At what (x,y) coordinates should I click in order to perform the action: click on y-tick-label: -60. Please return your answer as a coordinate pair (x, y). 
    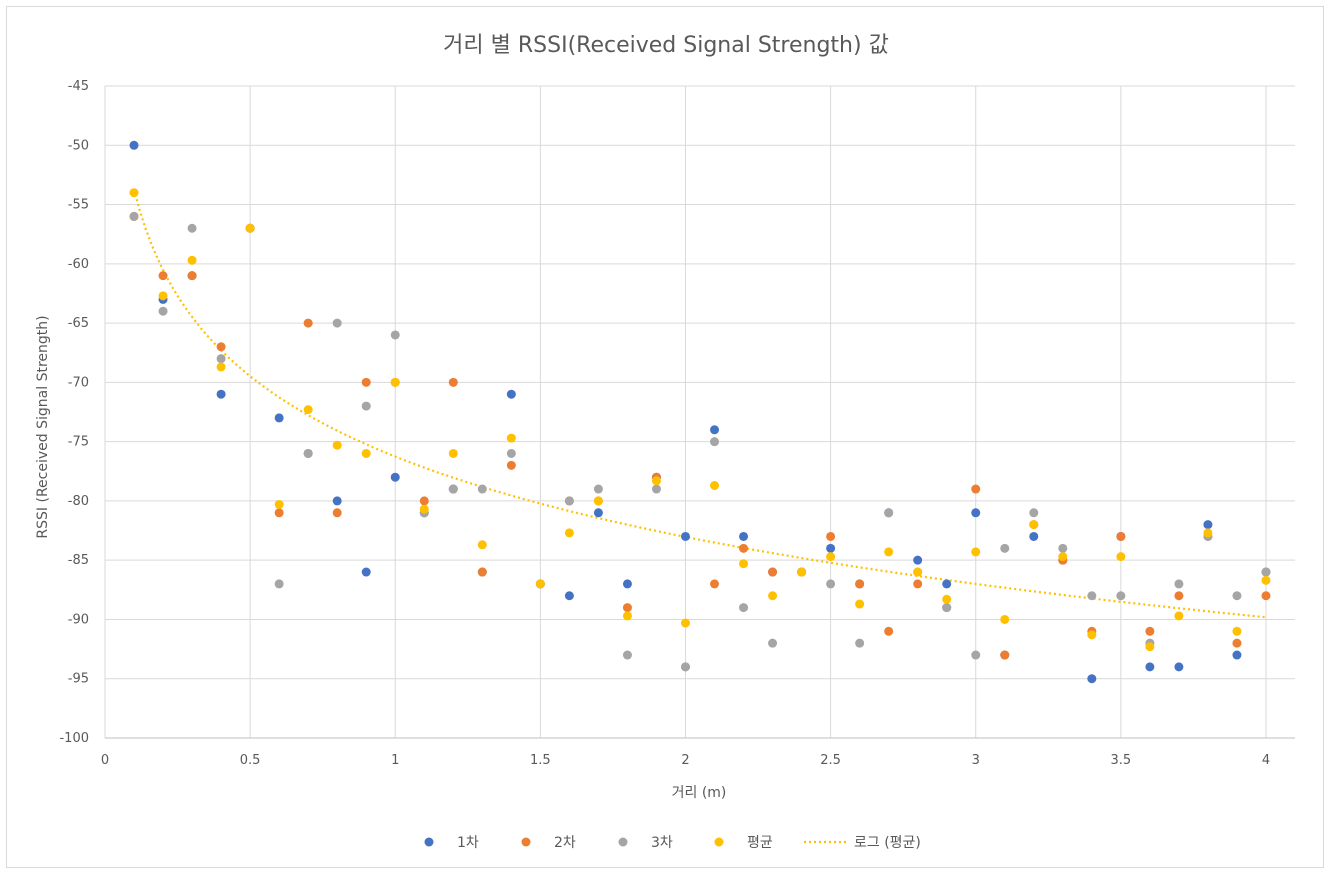
    Looking at the image, I should click on (78, 264).